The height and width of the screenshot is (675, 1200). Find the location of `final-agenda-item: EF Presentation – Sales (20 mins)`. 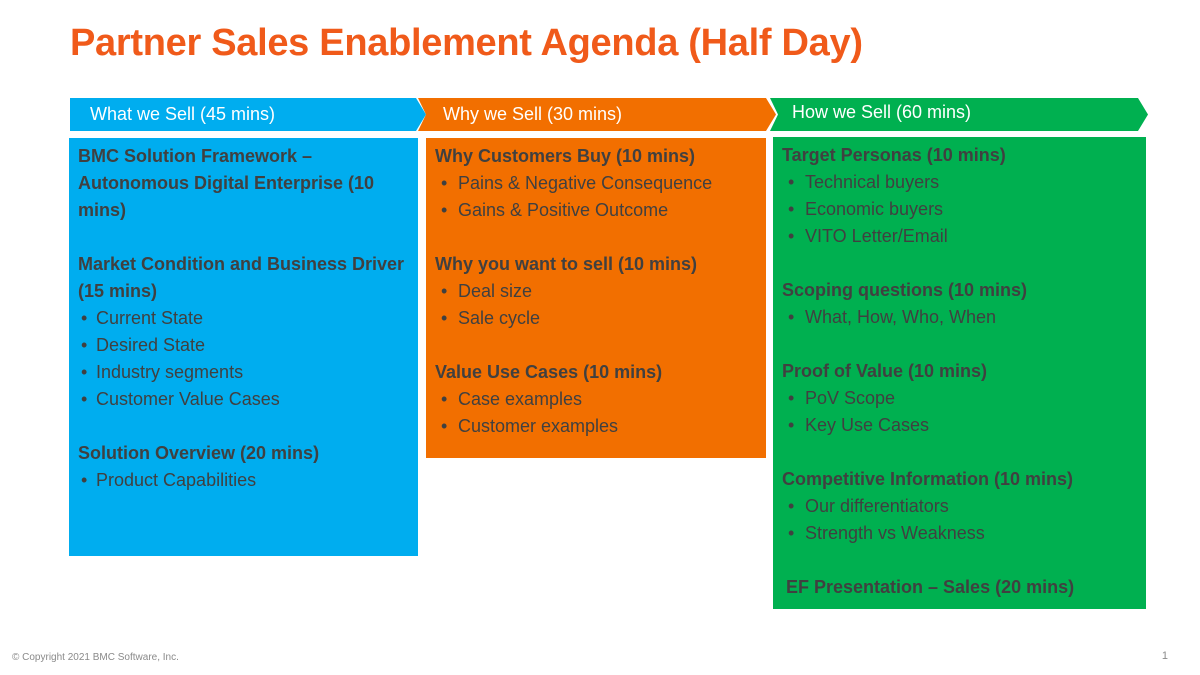

final-agenda-item: EF Presentation – Sales (20 mins) is located at coordinates (930, 587).